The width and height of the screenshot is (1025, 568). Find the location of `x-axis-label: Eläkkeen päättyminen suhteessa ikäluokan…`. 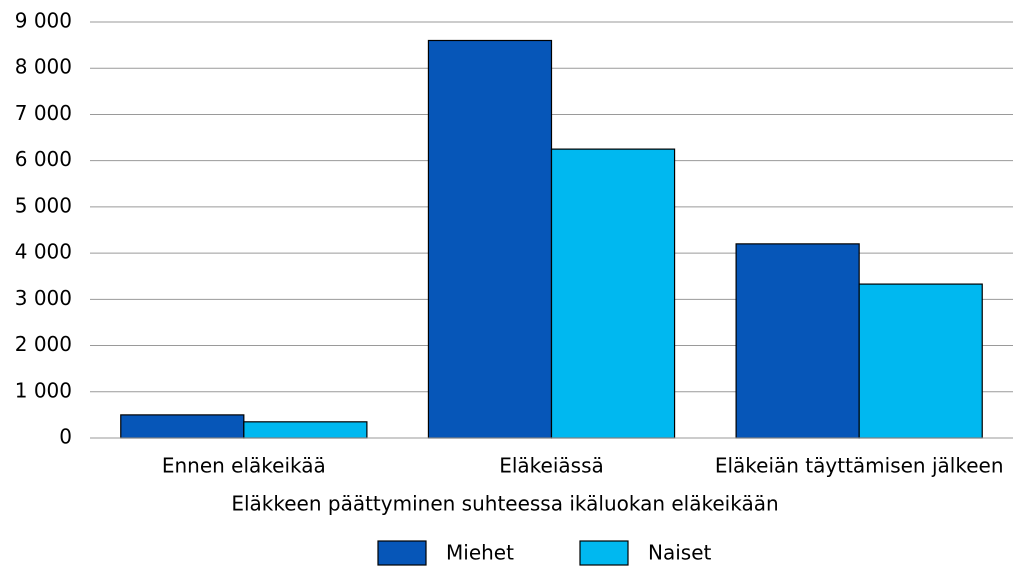

x-axis-label: Eläkkeen päättyminen suhteessa ikäluokan… is located at coordinates (504, 504).